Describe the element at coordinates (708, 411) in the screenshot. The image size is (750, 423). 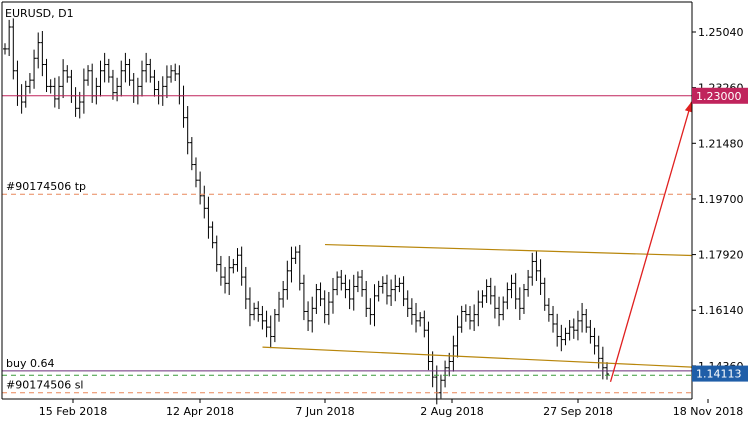
I see `x-tick-label: 18 Nov 2018` at that location.